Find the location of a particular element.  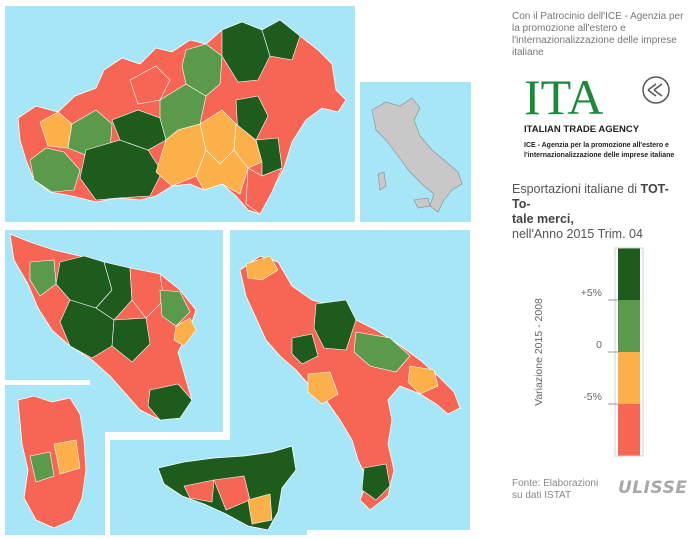

logo-agency-name: ITALIAN TRADE AGENCY is located at coordinates (582, 129).